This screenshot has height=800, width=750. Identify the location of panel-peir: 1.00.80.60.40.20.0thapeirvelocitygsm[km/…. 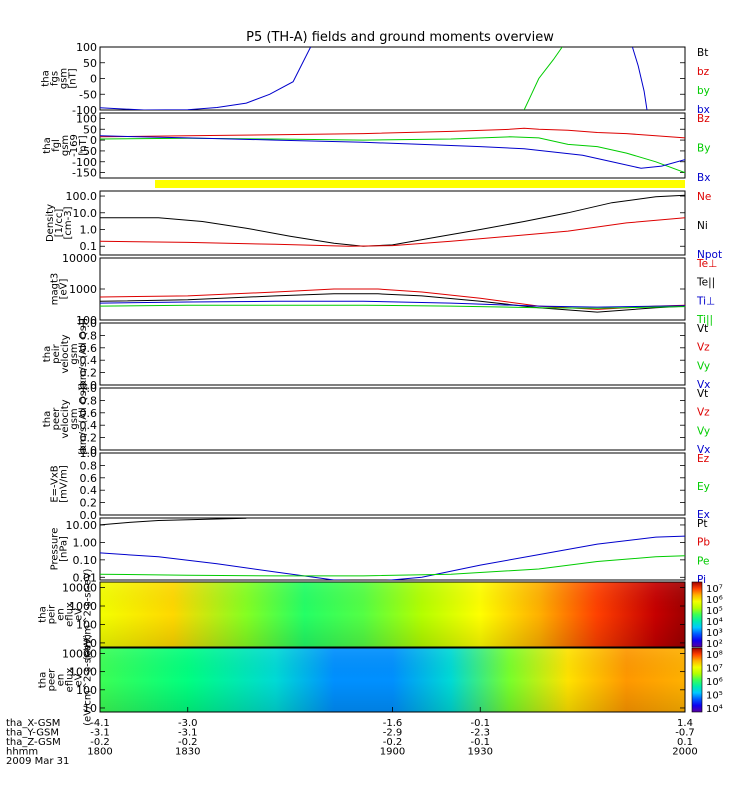
(376, 354).